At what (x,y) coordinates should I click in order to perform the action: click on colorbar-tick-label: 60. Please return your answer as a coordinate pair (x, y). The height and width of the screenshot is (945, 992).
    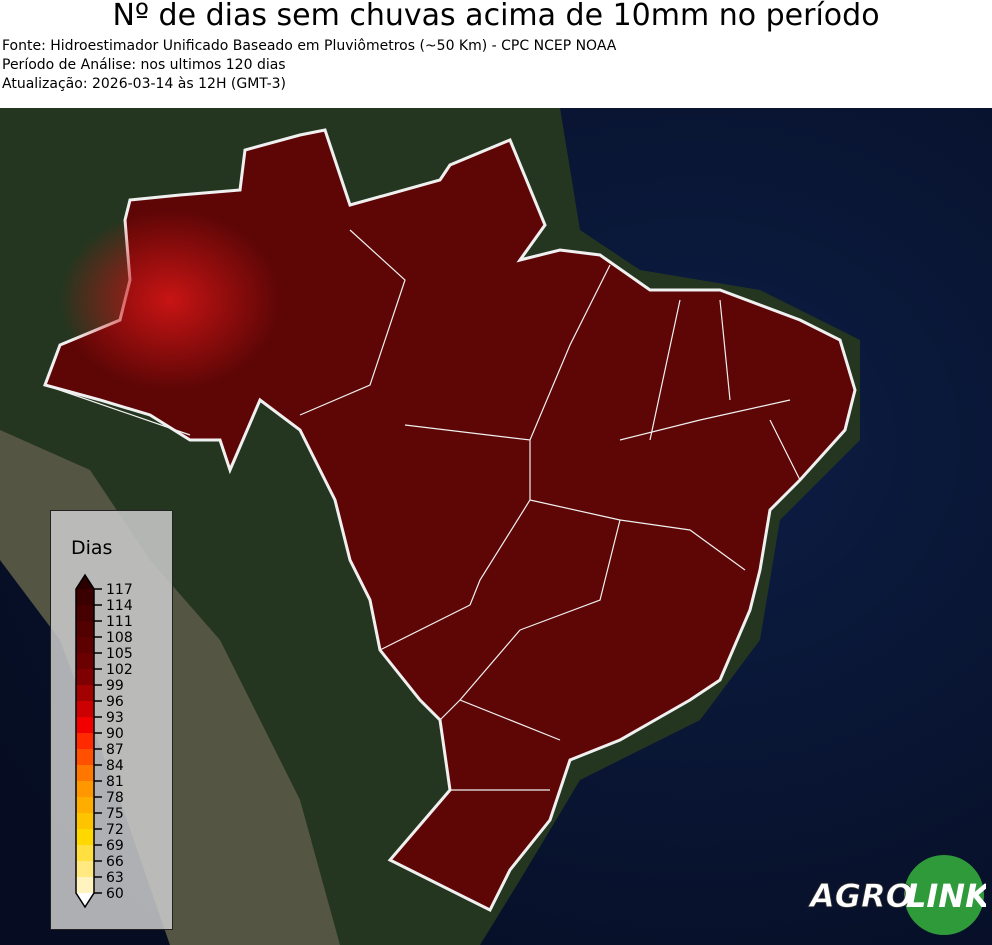
    Looking at the image, I should click on (115, 894).